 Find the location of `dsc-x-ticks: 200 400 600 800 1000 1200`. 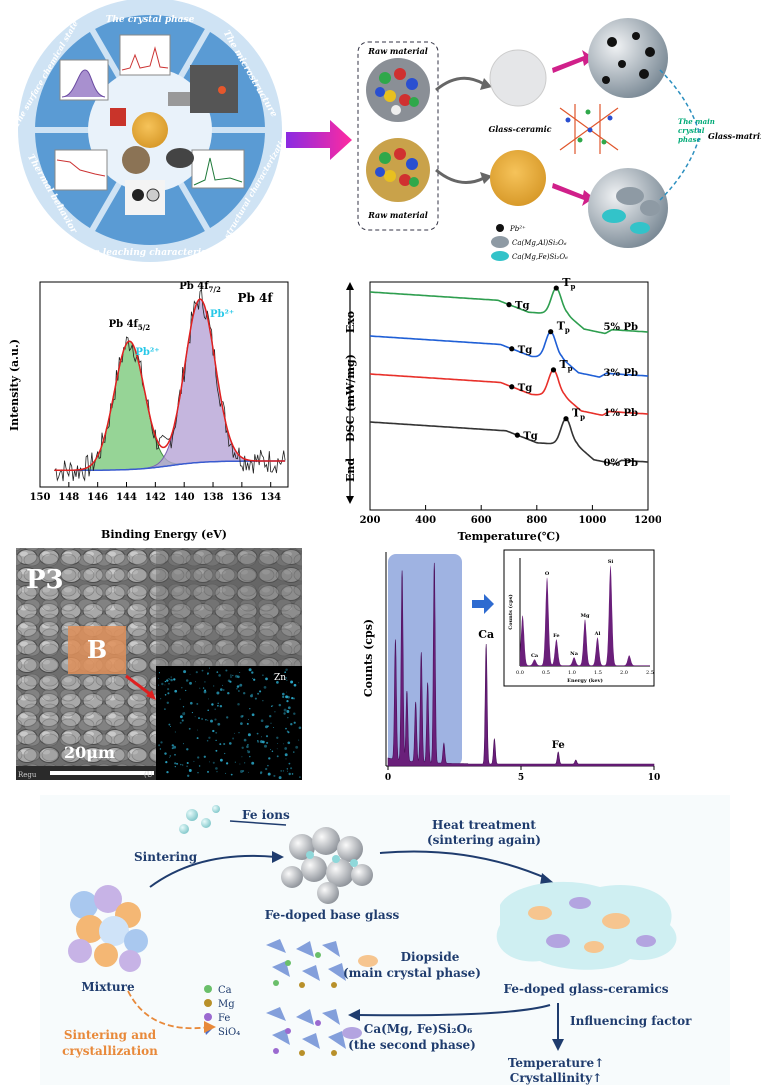

dsc-x-ticks: 200 400 600 800 1000 1200 is located at coordinates (510, 515).